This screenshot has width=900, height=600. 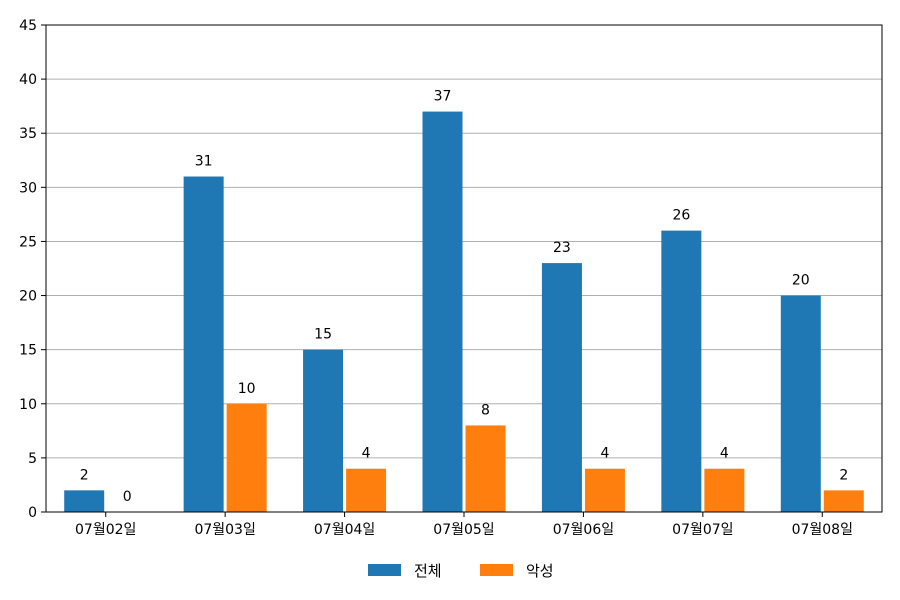 What do you see at coordinates (28, 188) in the screenshot?
I see `y-tick-label: 30` at bounding box center [28, 188].